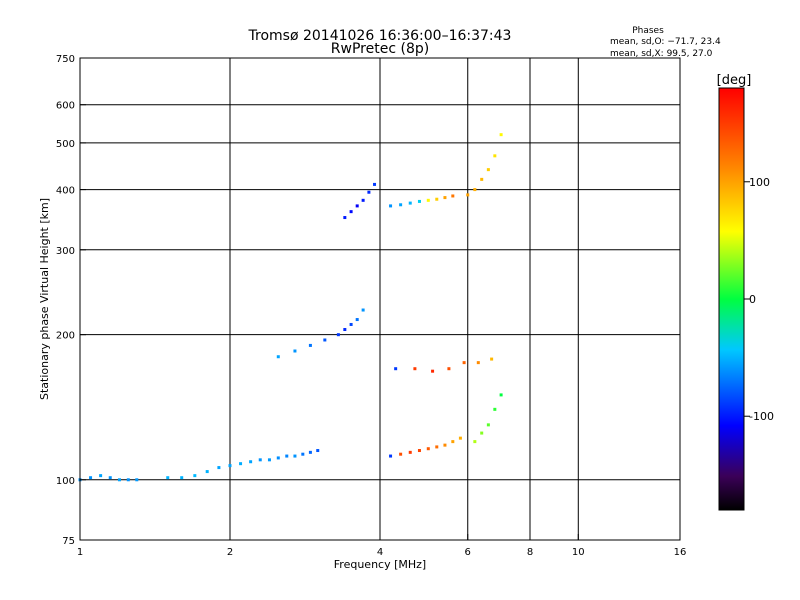  I want to click on x-axis-ticks: 1 2 4 6 8 10 16, so click(382, 546).